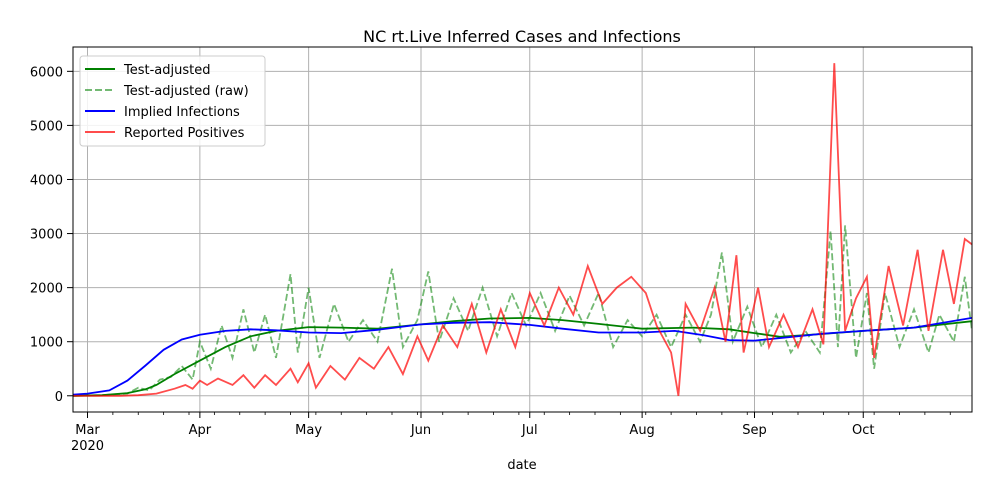 This screenshot has height=500, width=1000. What do you see at coordinates (186, 91) in the screenshot?
I see `legend-label: Test-adjusted (raw)` at bounding box center [186, 91].